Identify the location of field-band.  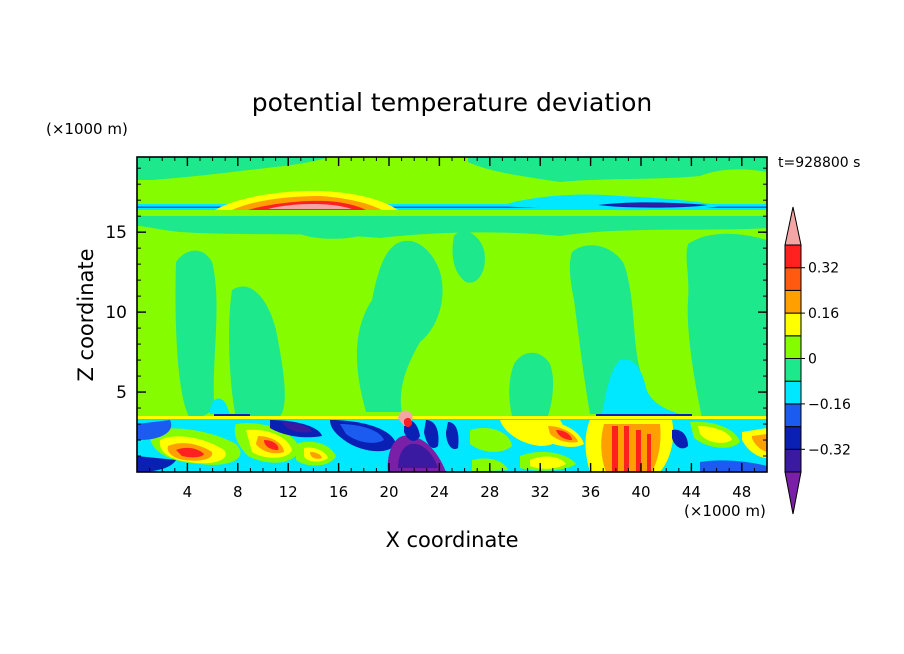
(452, 207).